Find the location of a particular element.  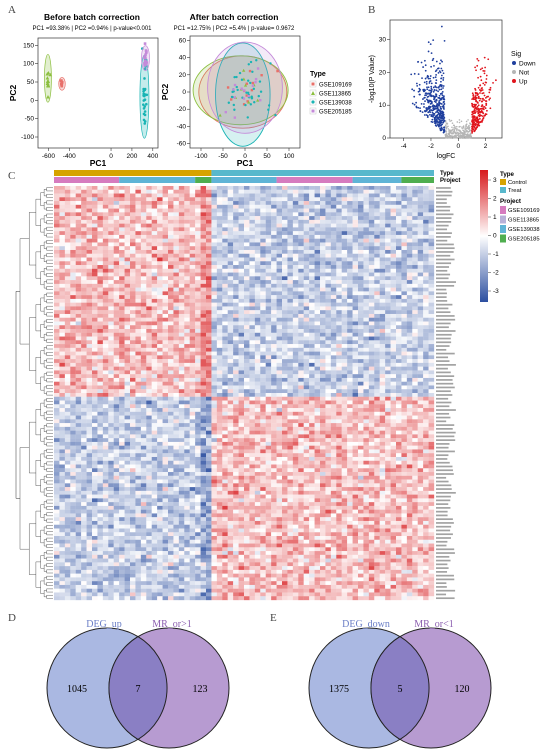

y-tick-label: -20 is located at coordinates (182, 109).